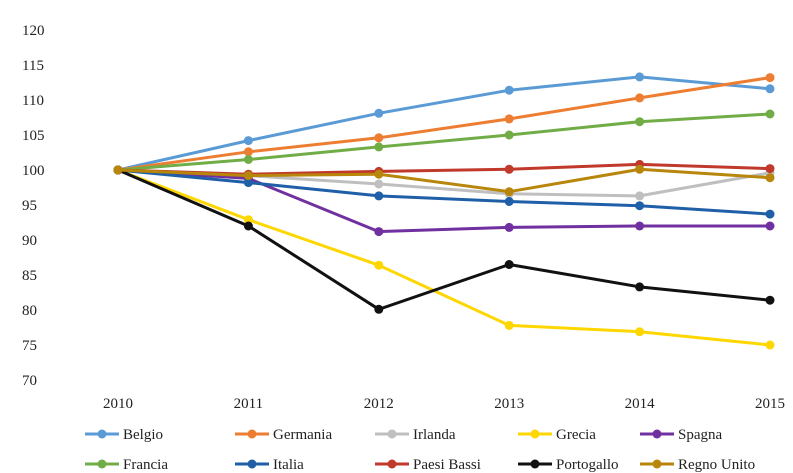 The width and height of the screenshot is (793, 473). I want to click on y-axis-ticks: 70 75 80 85 90 95 100 105 110 115 120, so click(33, 206).